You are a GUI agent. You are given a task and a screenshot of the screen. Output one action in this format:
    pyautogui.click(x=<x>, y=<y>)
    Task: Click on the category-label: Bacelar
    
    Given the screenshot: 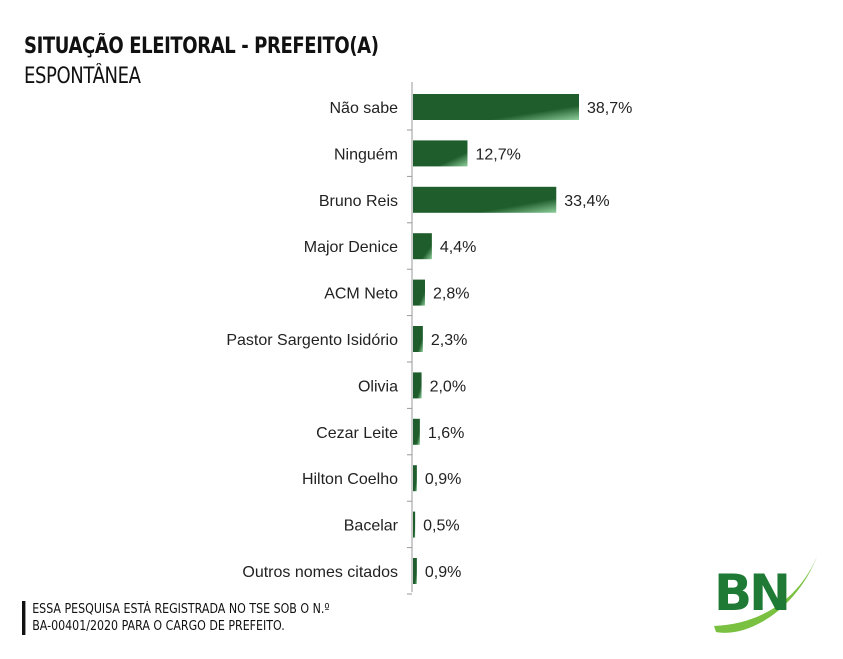 What is the action you would take?
    pyautogui.click(x=371, y=526)
    